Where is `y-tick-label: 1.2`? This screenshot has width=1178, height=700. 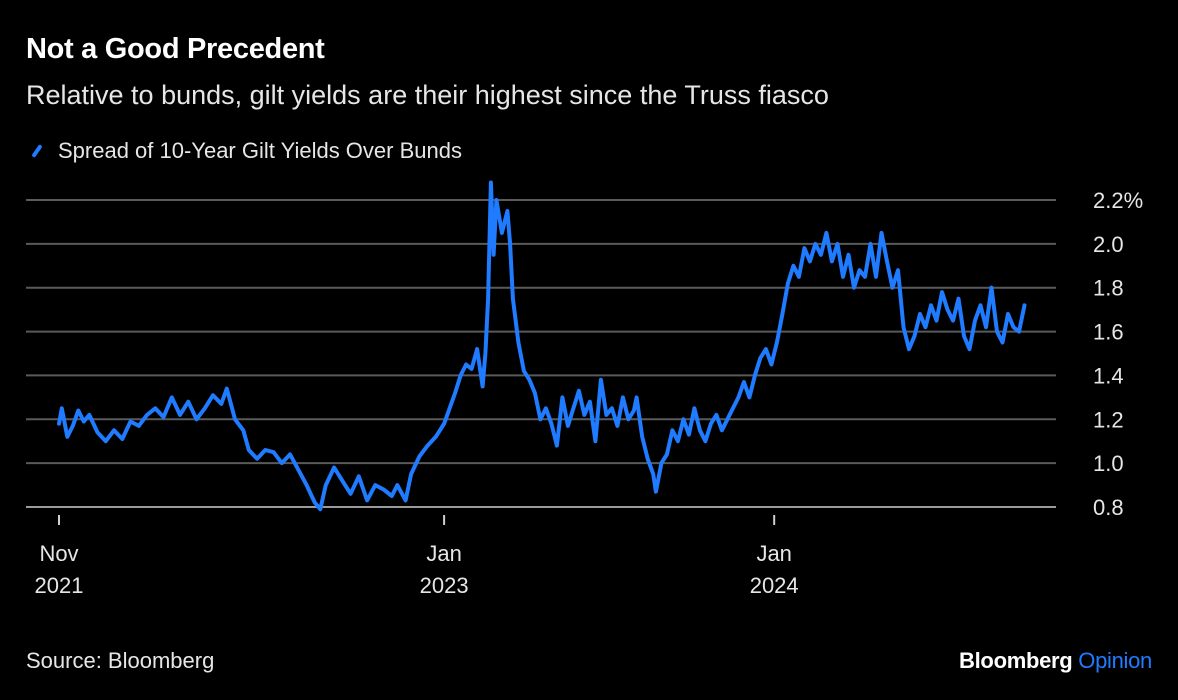 y-tick-label: 1.2 is located at coordinates (1108, 419).